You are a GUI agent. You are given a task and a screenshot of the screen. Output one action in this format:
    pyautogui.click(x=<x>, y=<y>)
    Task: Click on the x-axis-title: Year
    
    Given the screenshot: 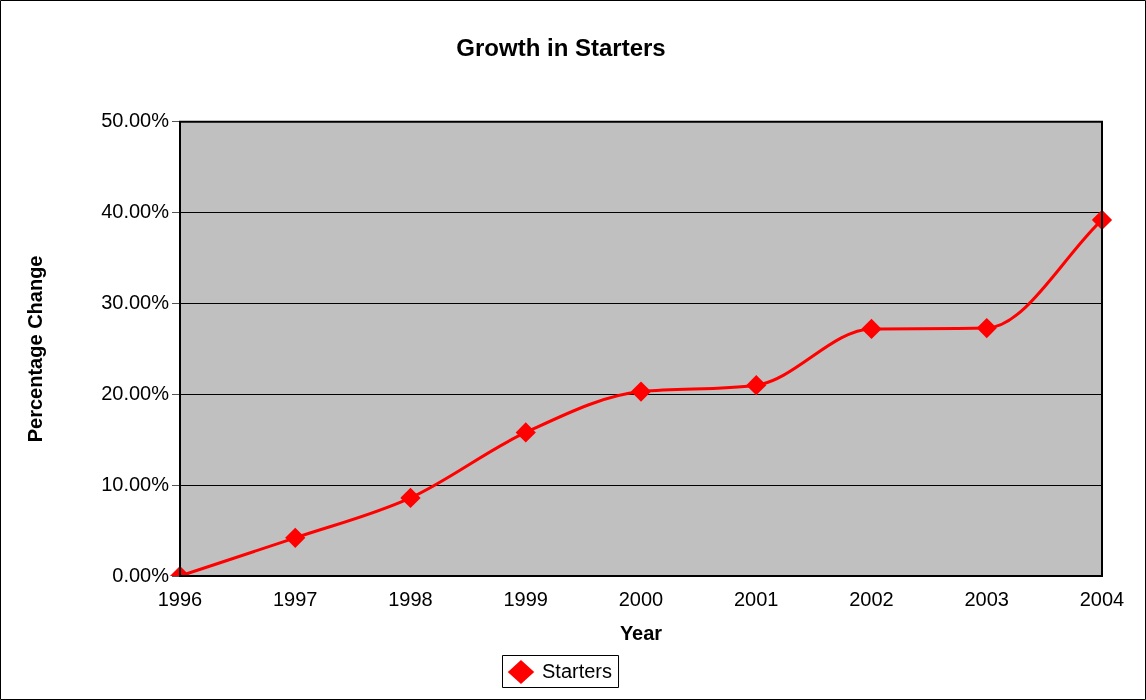 What is the action you would take?
    pyautogui.click(x=641, y=632)
    